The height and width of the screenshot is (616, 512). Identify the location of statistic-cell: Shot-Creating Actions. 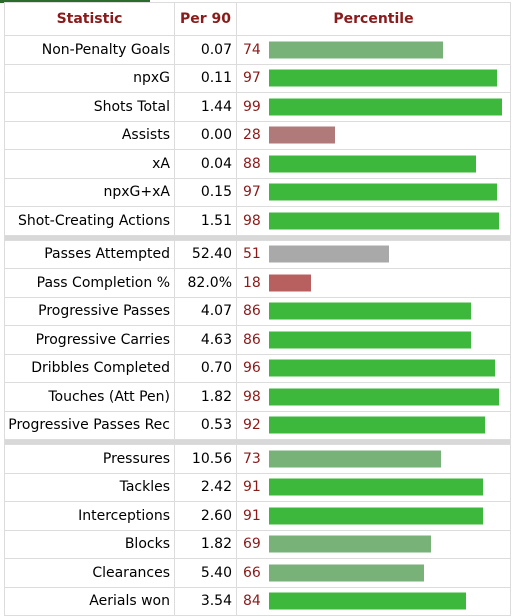
(89, 221).